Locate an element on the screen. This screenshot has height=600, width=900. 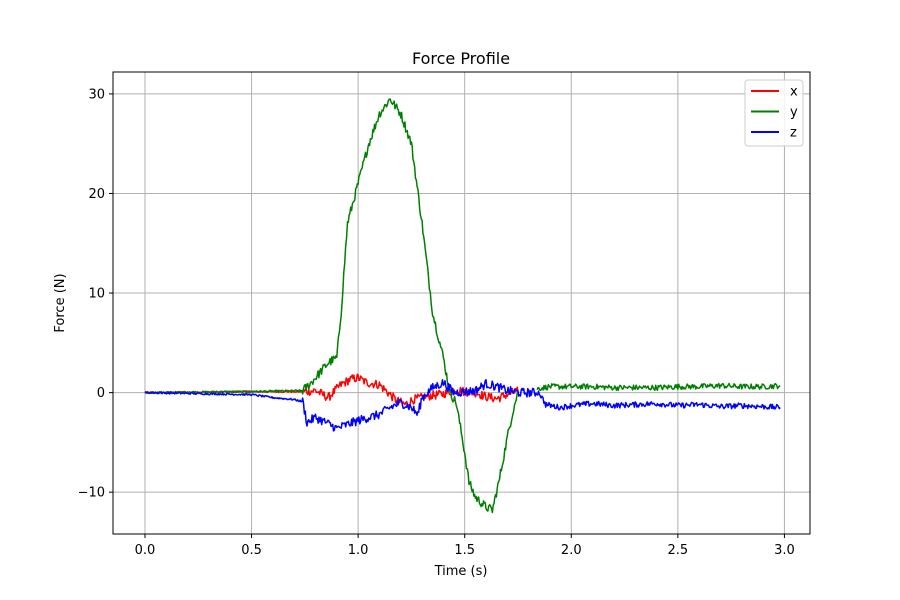
x-tick-label: 2.5 is located at coordinates (678, 550).